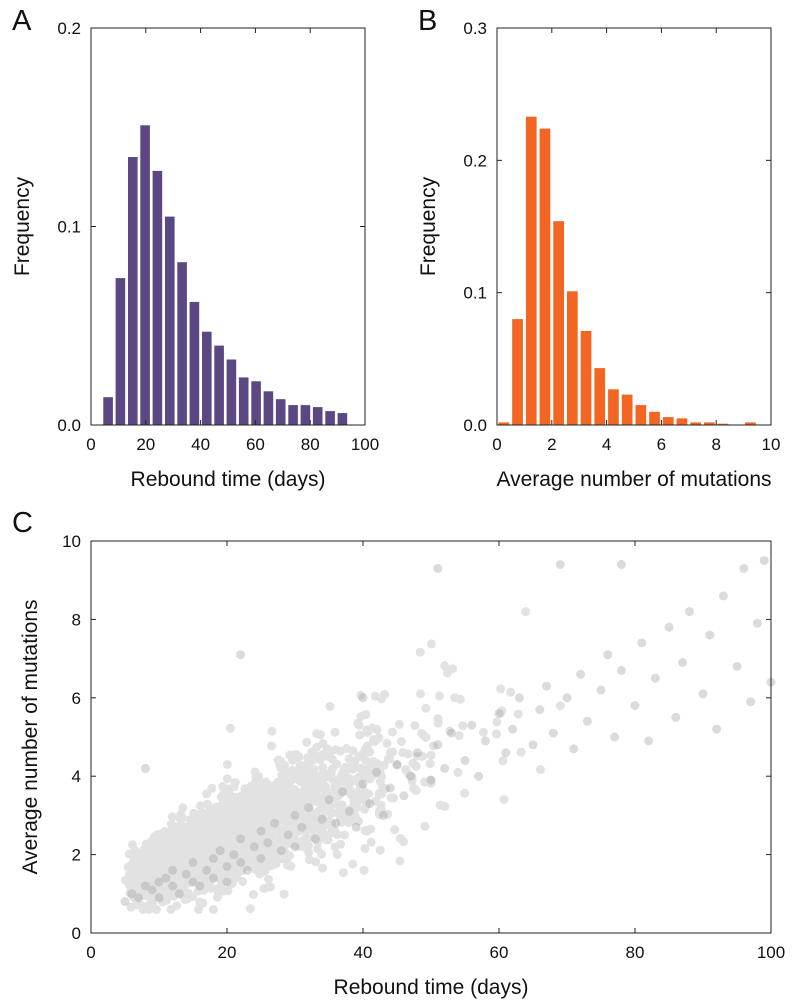  What do you see at coordinates (635, 952) in the screenshot?
I see `x-tick-label: 80` at bounding box center [635, 952].